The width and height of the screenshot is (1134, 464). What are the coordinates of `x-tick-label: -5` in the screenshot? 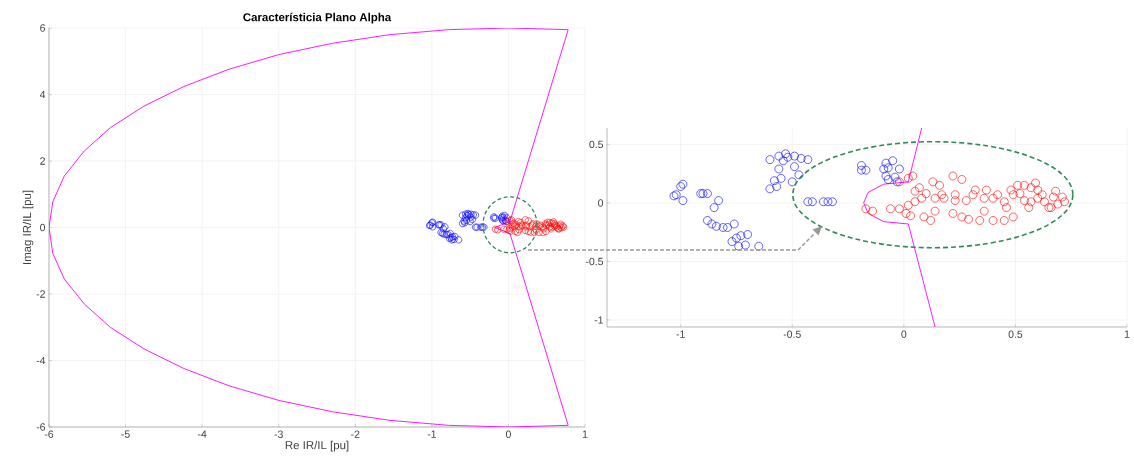 It's located at (125, 434).